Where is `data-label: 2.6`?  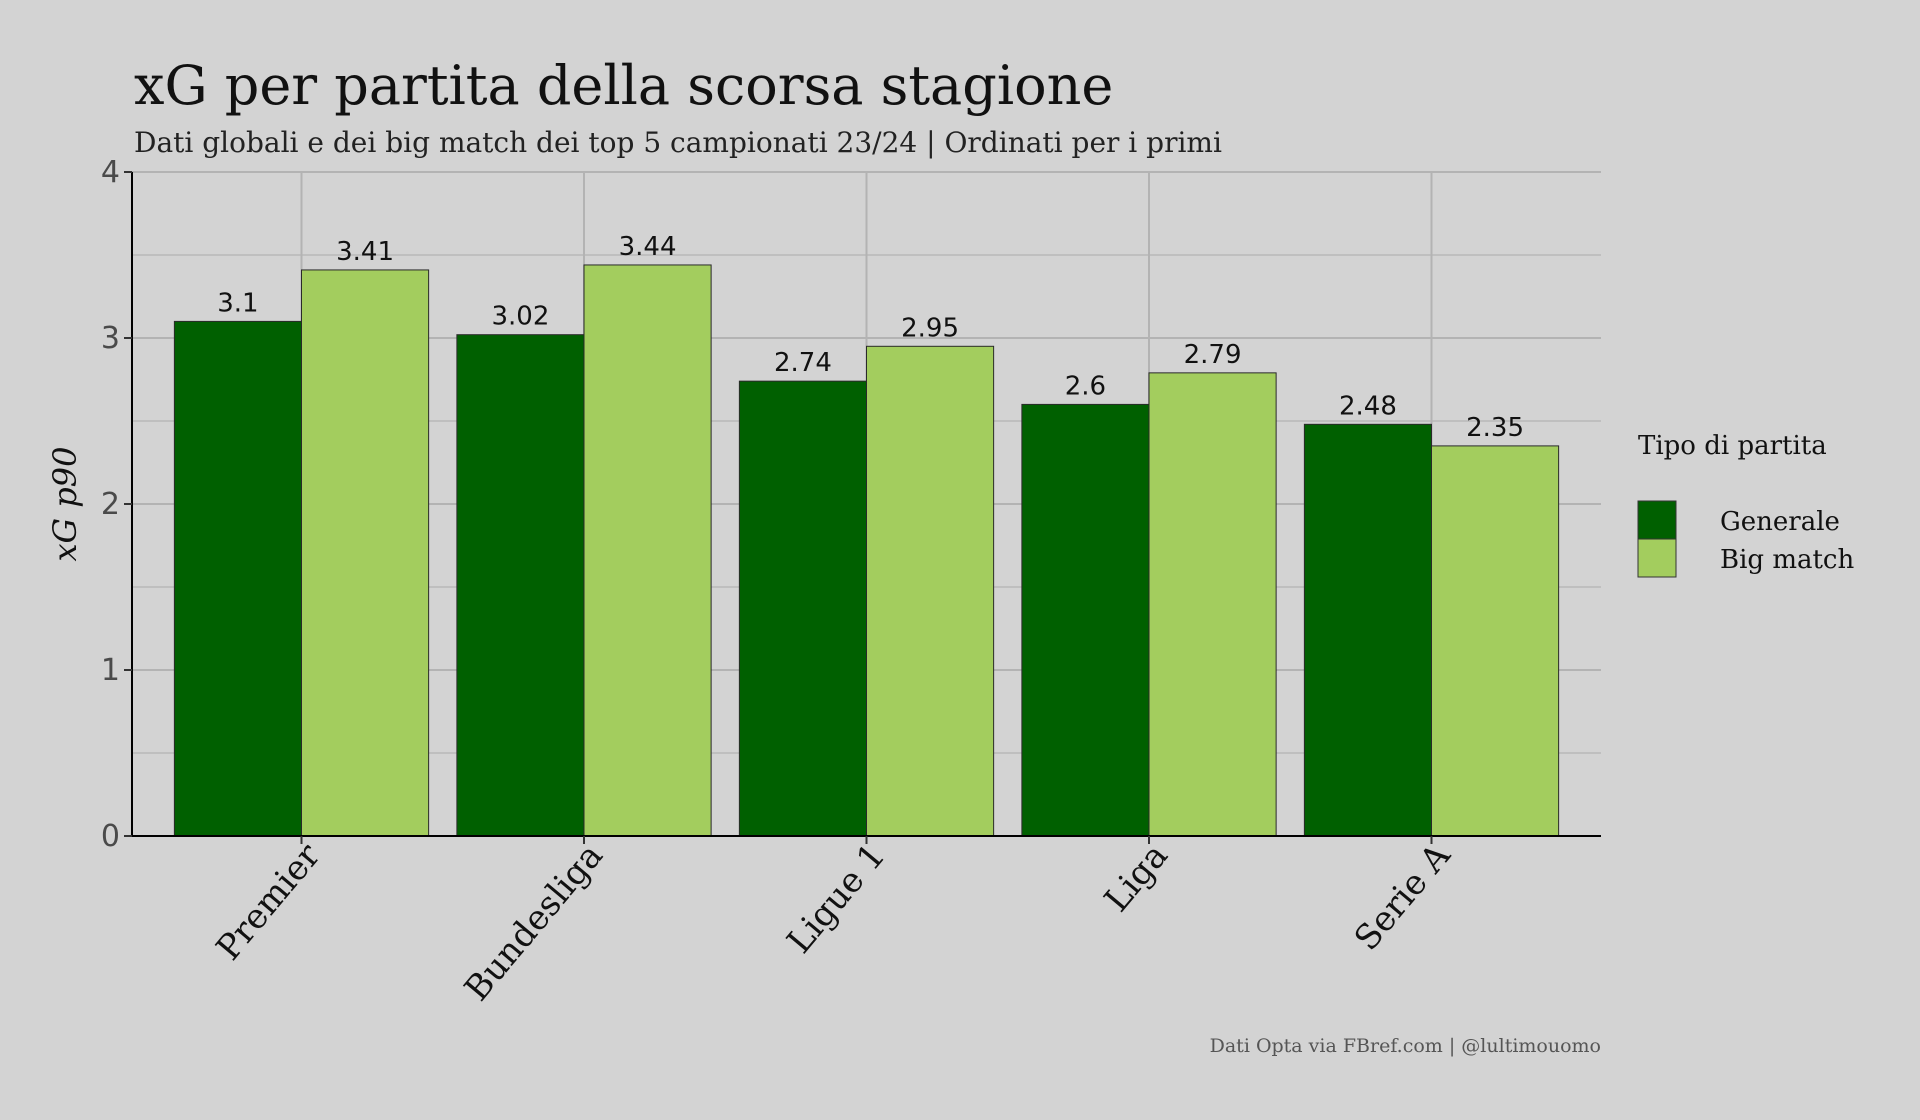 data-label: 2.6 is located at coordinates (1085, 386).